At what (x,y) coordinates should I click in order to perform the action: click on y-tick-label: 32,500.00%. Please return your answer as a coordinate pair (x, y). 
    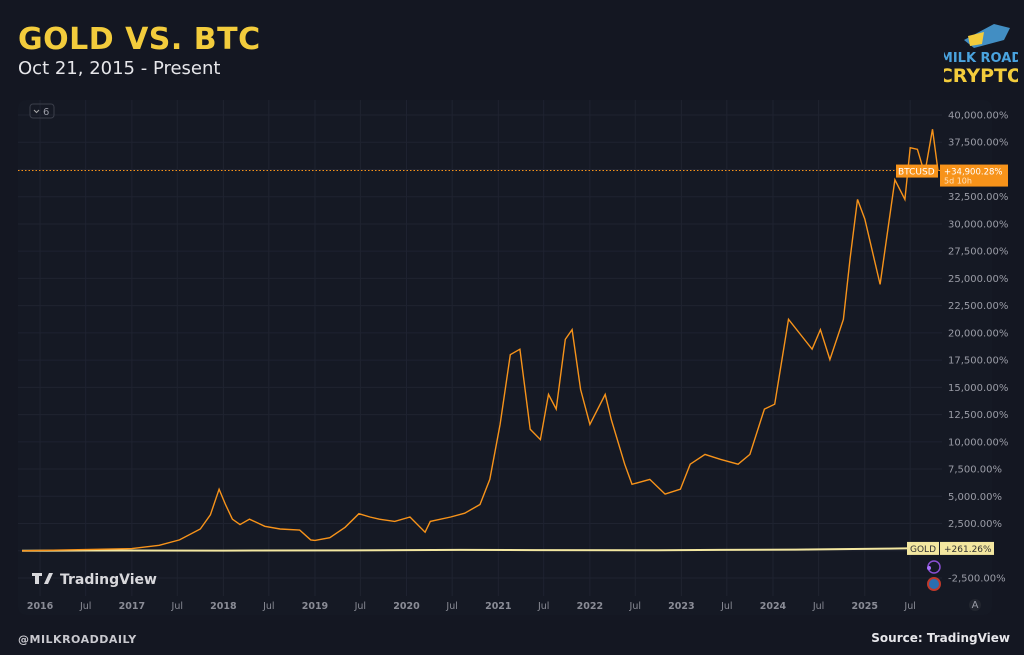
    Looking at the image, I should click on (978, 197).